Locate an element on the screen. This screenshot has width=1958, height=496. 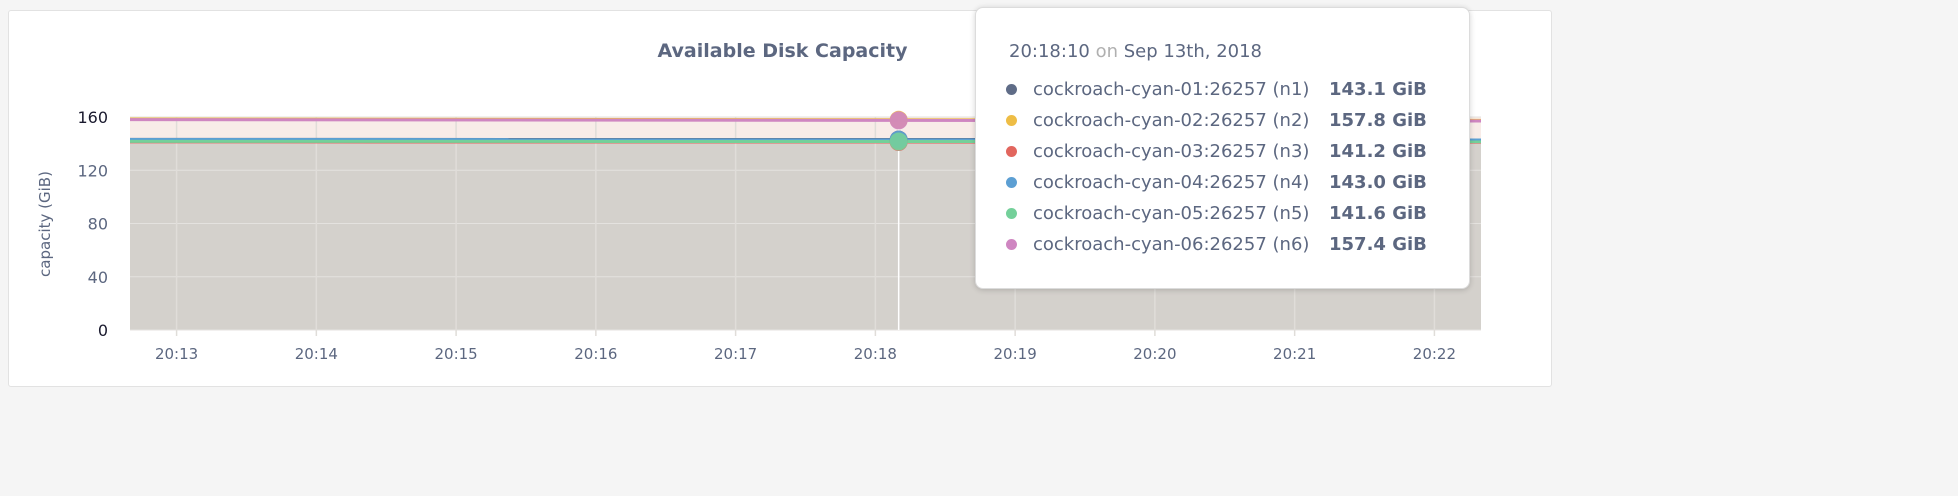
y-tick-label: 120 is located at coordinates (92, 170).